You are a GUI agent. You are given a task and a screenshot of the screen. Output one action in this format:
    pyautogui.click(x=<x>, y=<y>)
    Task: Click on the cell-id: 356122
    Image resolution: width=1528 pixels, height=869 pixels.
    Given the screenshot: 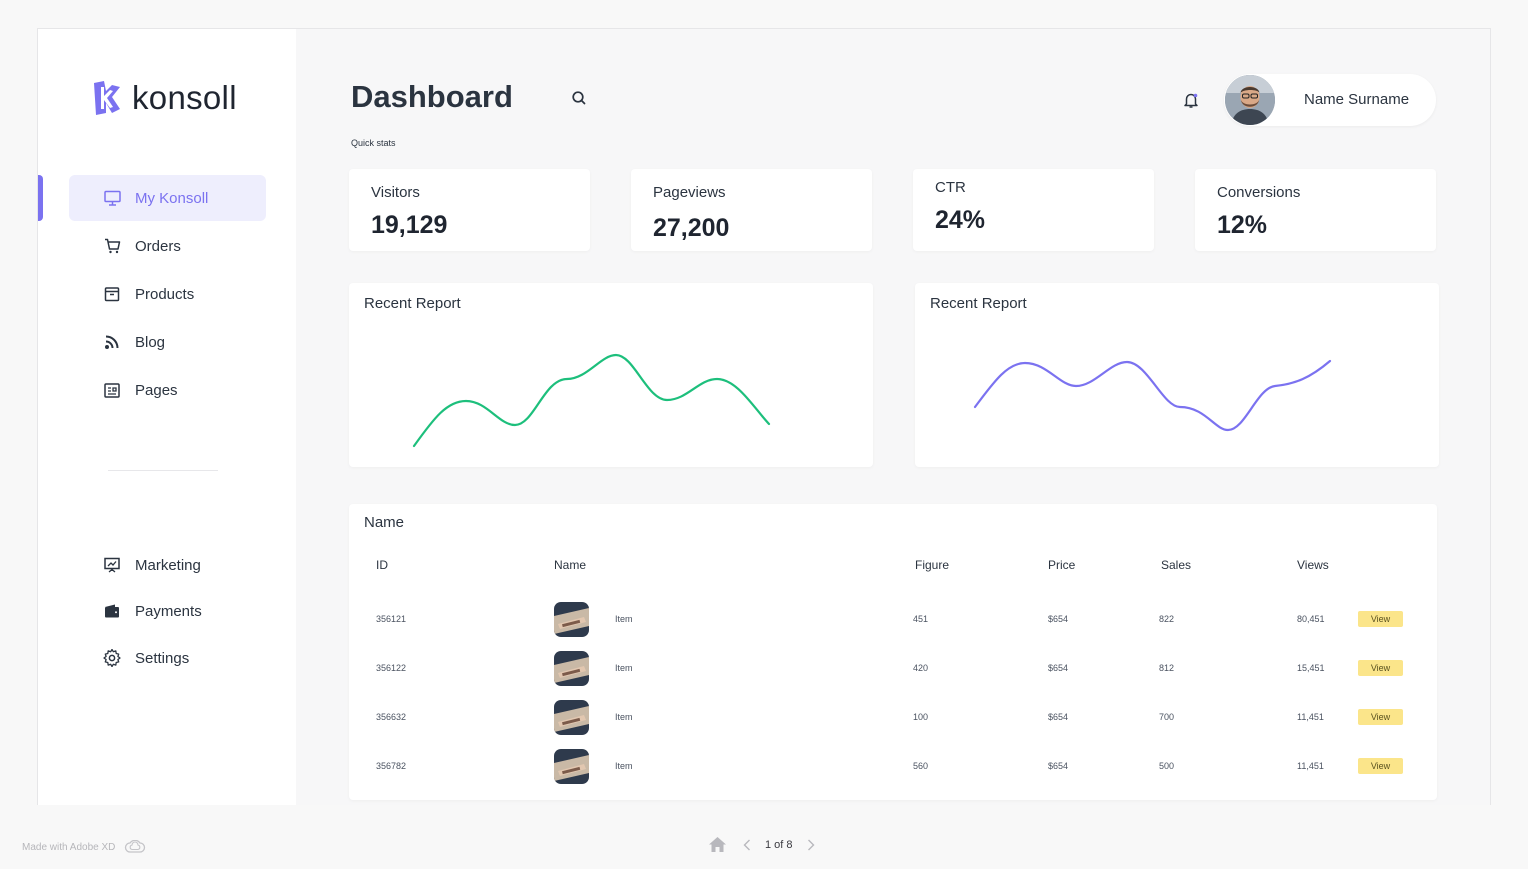 What is the action you would take?
    pyautogui.click(x=391, y=668)
    